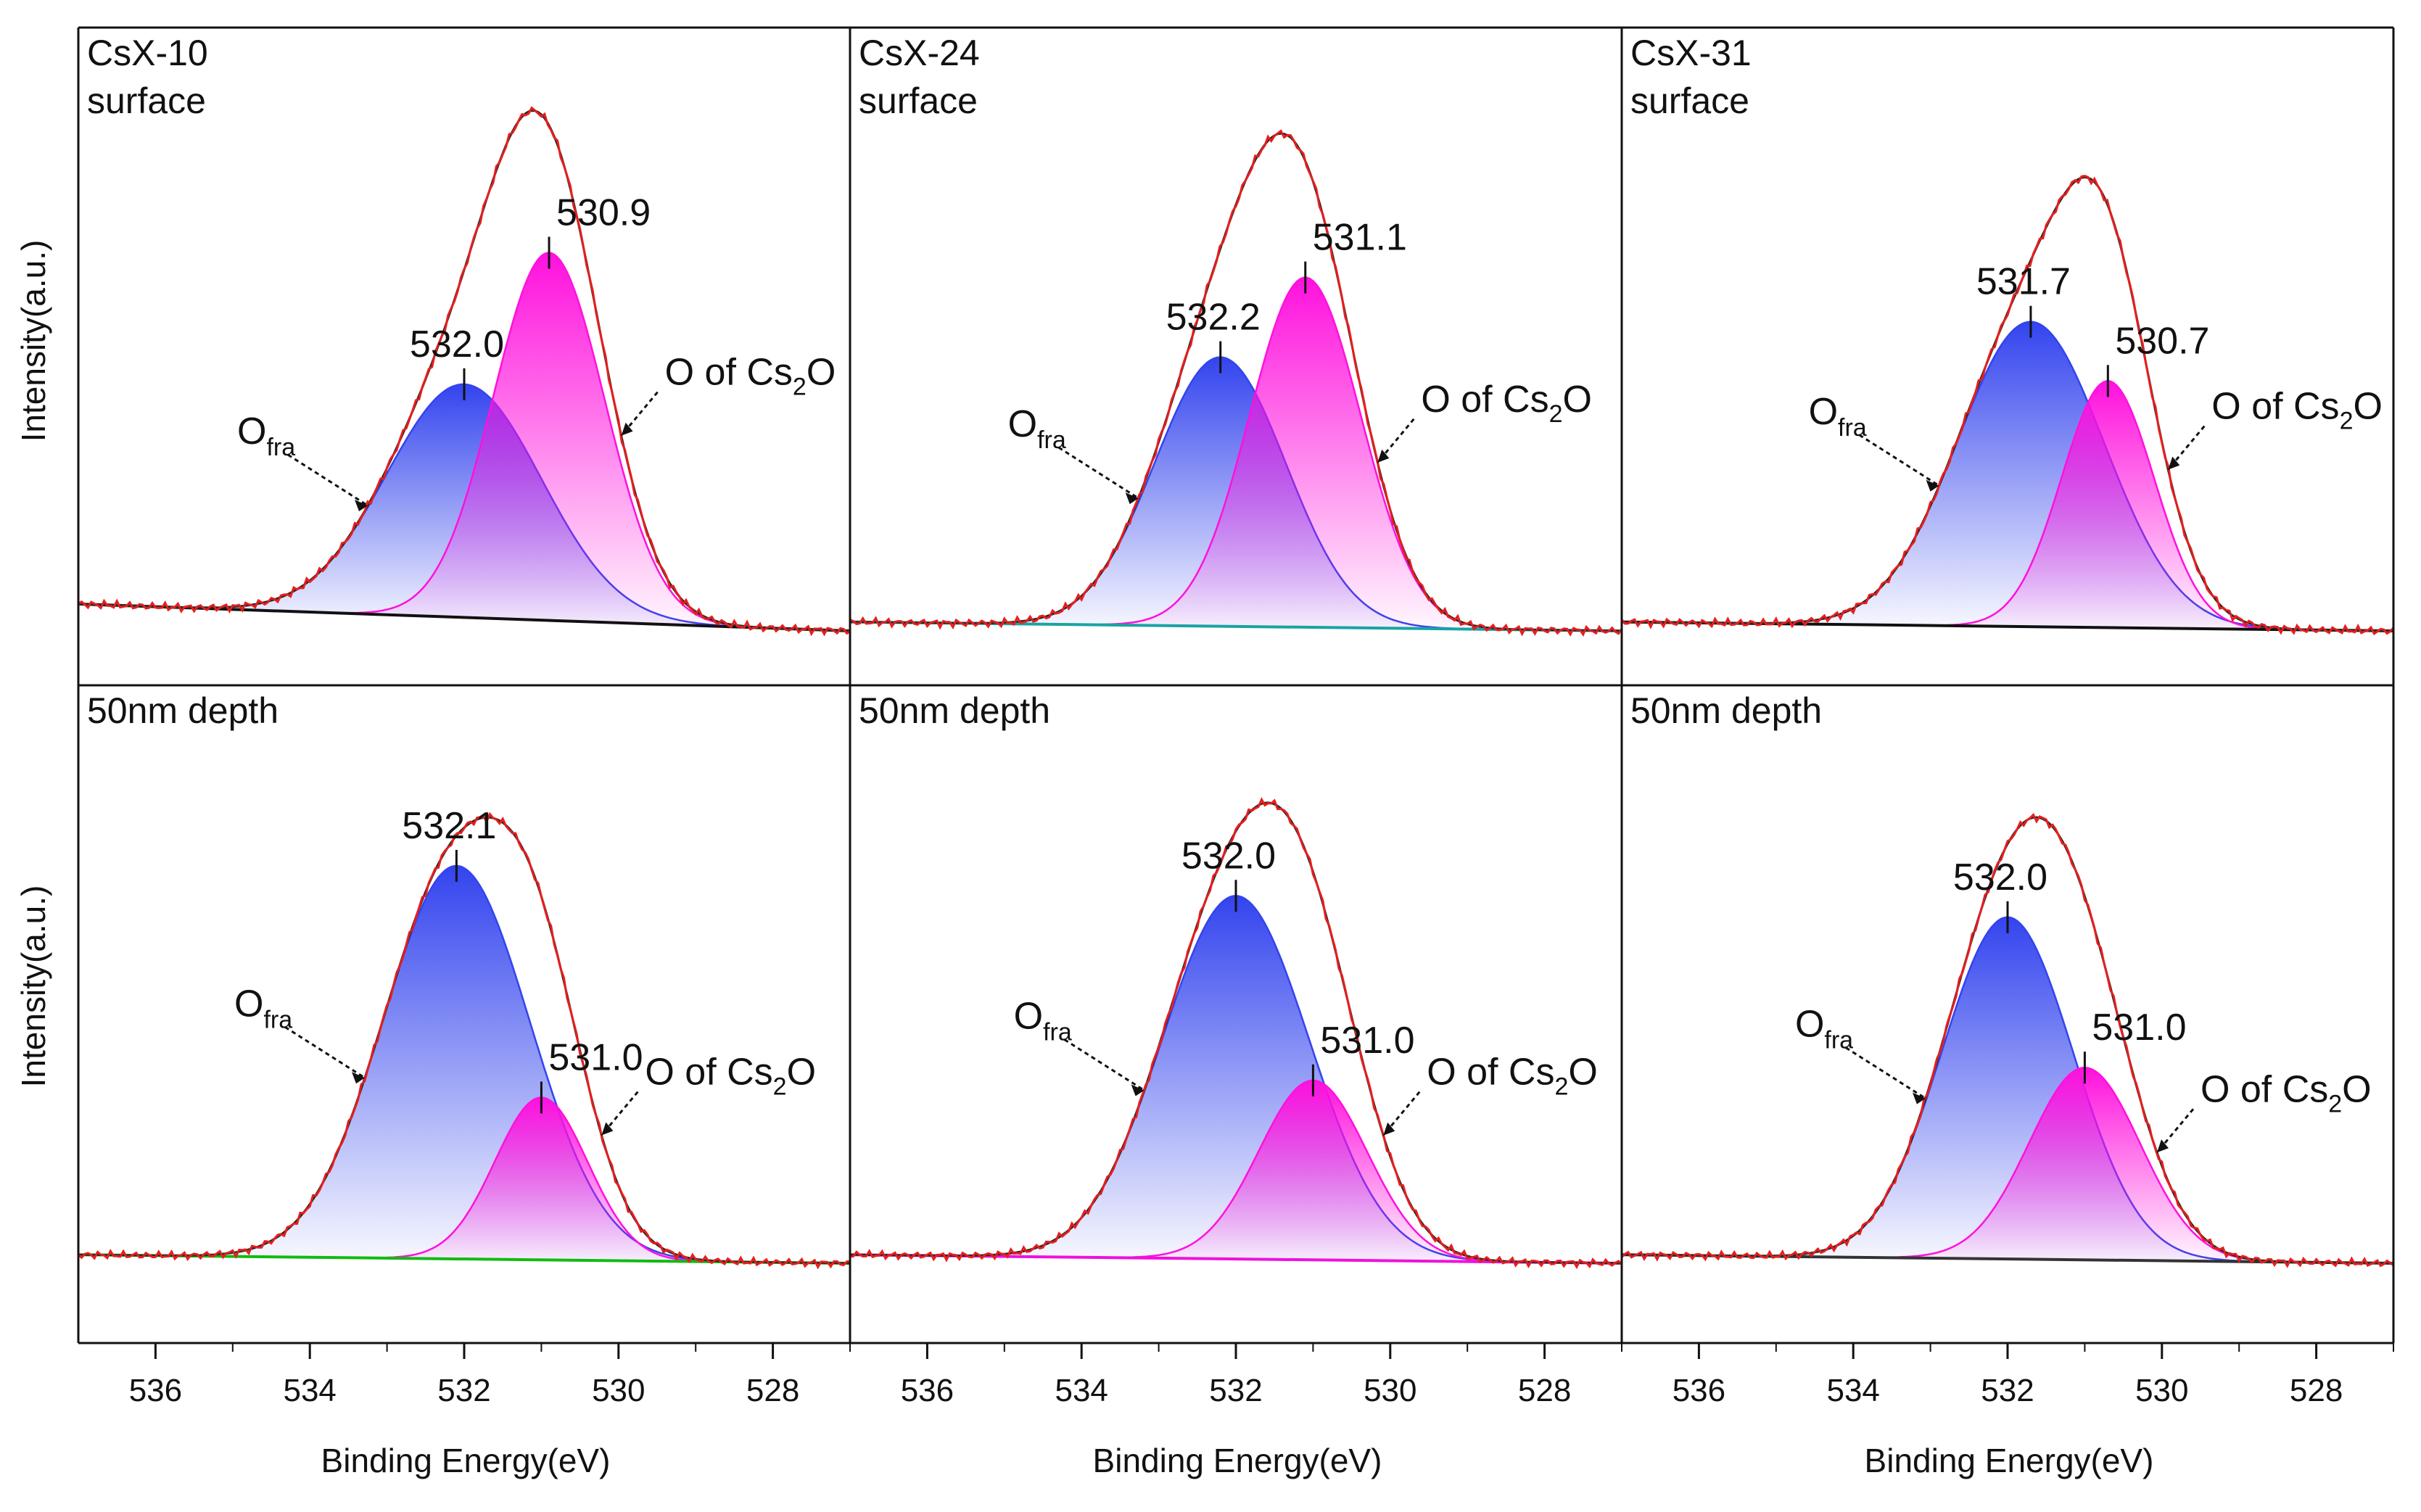  I want to click on x-axis-label-2: Binding Energy(eV), so click(1237, 1460).